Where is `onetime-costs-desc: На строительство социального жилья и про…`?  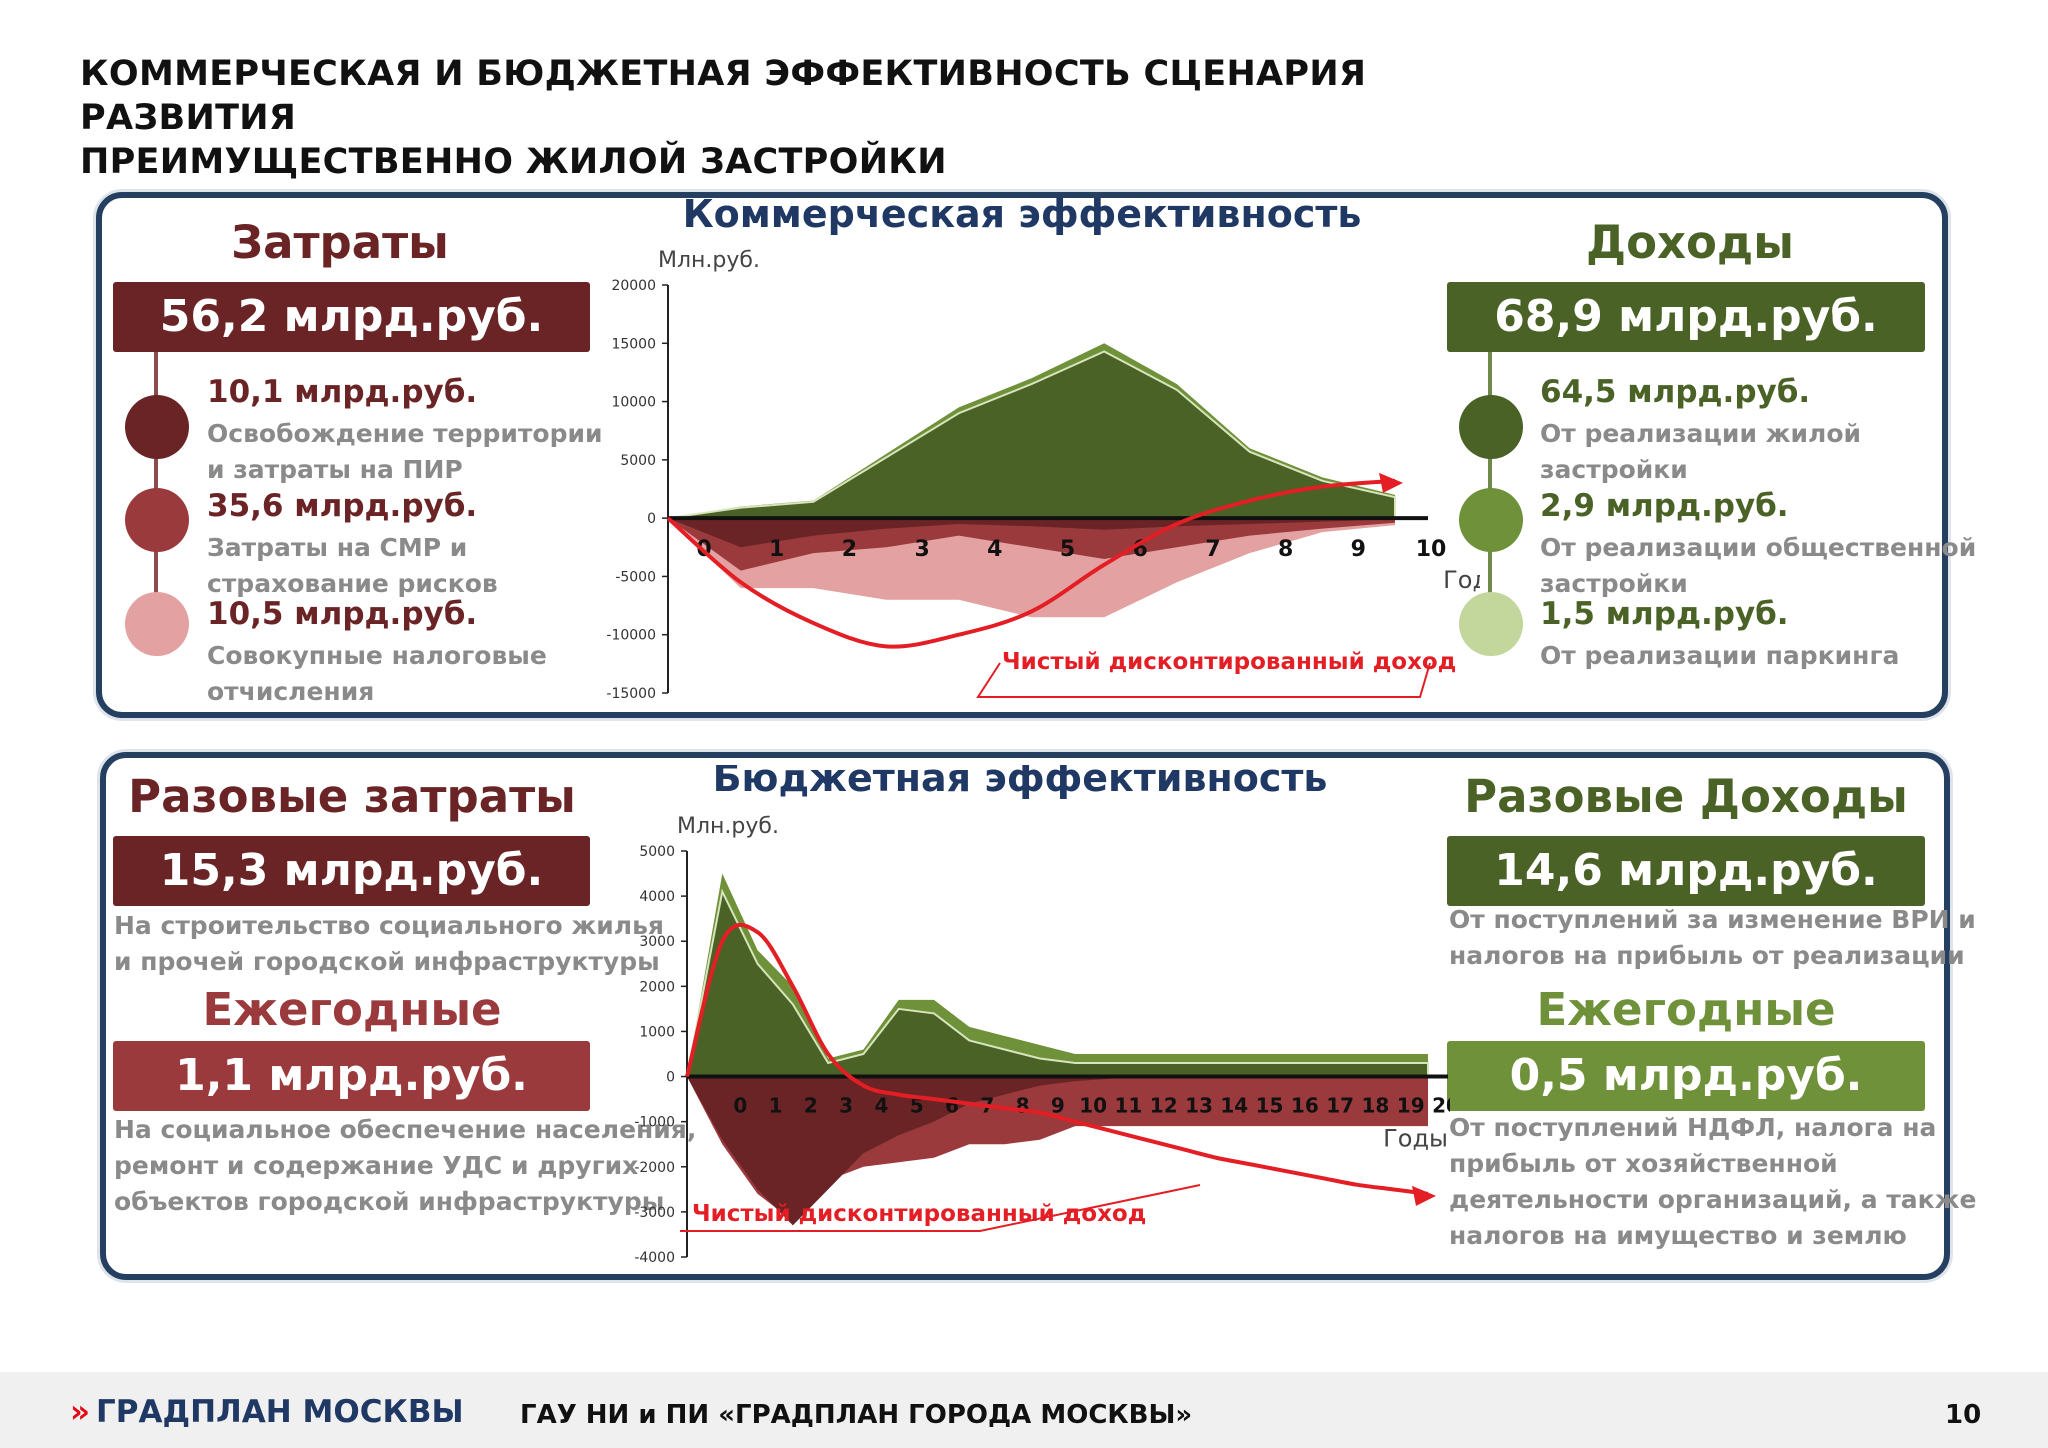
onetime-costs-desc: На строительство социального жилья и про… is located at coordinates (389, 944).